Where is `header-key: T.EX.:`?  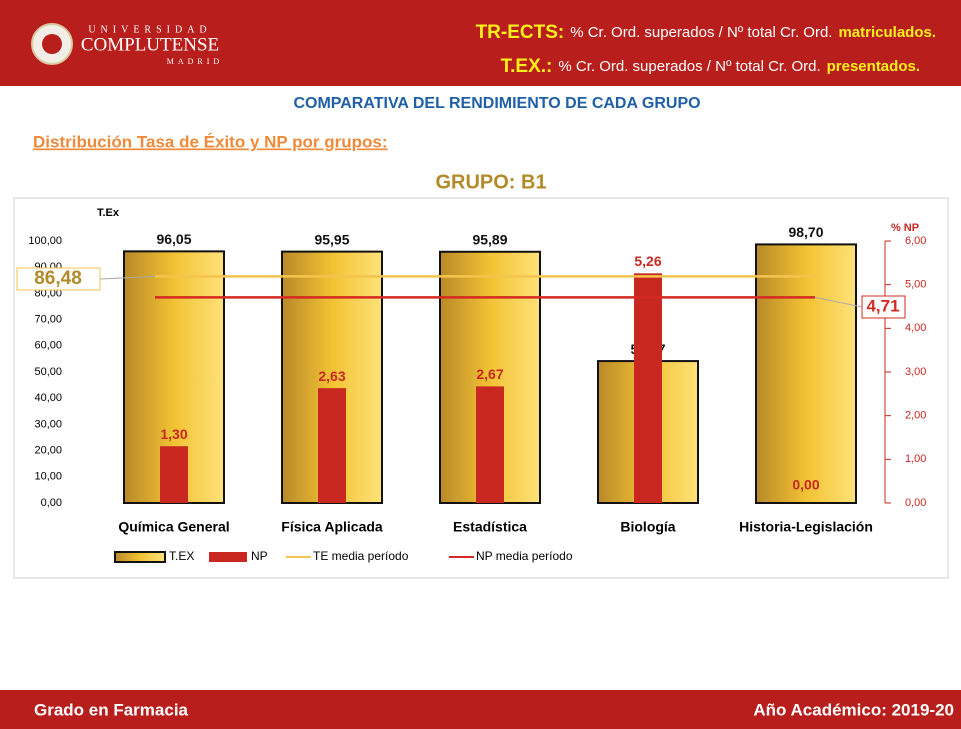
header-key: T.EX.: is located at coordinates (527, 66).